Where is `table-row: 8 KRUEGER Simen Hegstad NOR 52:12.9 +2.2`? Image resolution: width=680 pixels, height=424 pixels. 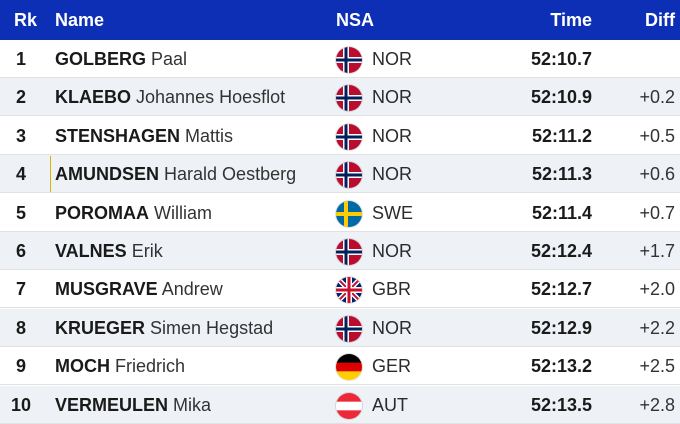
table-row: 8 KRUEGER Simen Hegstad NOR 52:12.9 +2.2 is located at coordinates (340, 327).